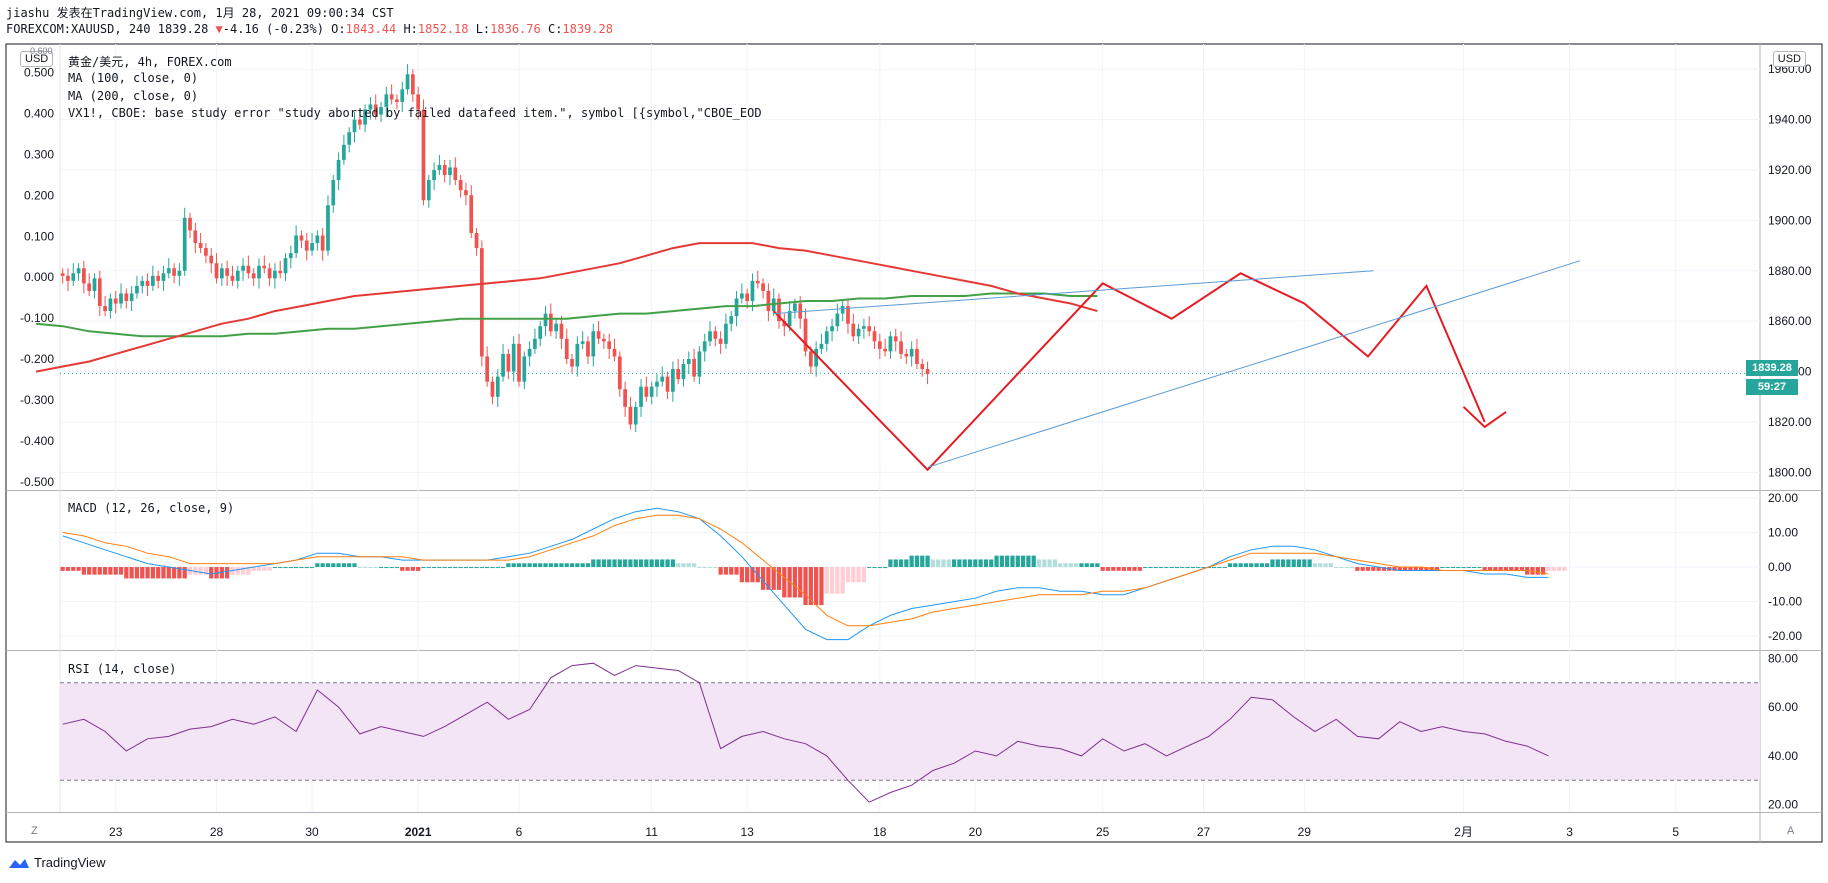 This screenshot has height=883, width=1828. Describe the element at coordinates (34, 831) in the screenshot. I see `left-corner-button: Z` at that location.